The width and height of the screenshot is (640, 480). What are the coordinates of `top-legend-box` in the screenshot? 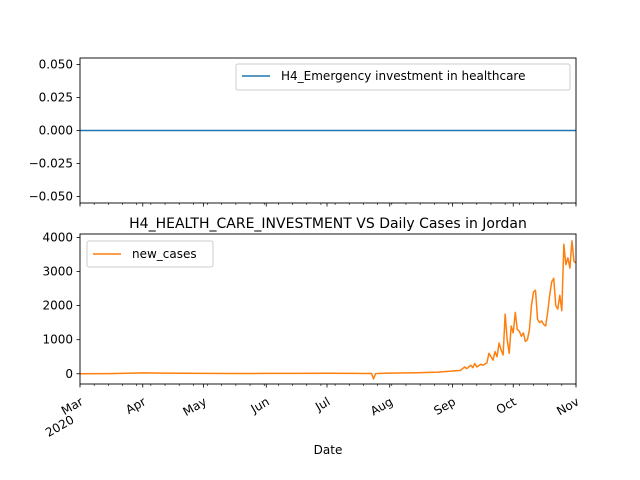 It's located at (403, 77).